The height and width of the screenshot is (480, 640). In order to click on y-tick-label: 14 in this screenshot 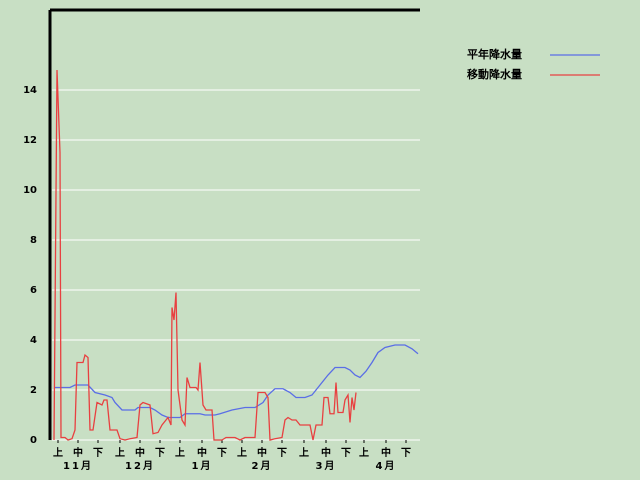, I will do `click(30, 90)`.